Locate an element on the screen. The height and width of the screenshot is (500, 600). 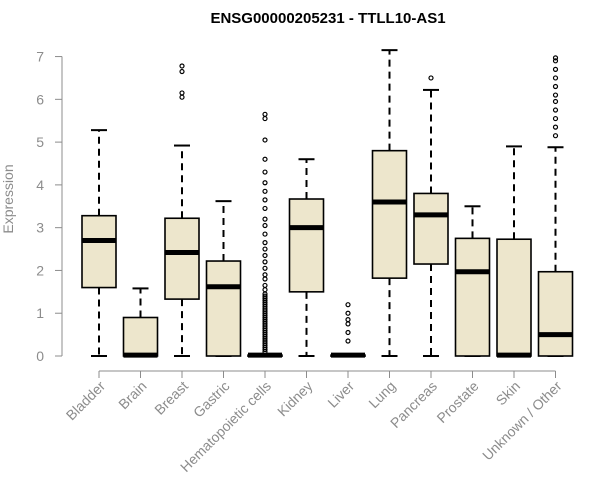
y-axis: 0 1 2 3 4 5 6 7 is located at coordinates (49, 206).